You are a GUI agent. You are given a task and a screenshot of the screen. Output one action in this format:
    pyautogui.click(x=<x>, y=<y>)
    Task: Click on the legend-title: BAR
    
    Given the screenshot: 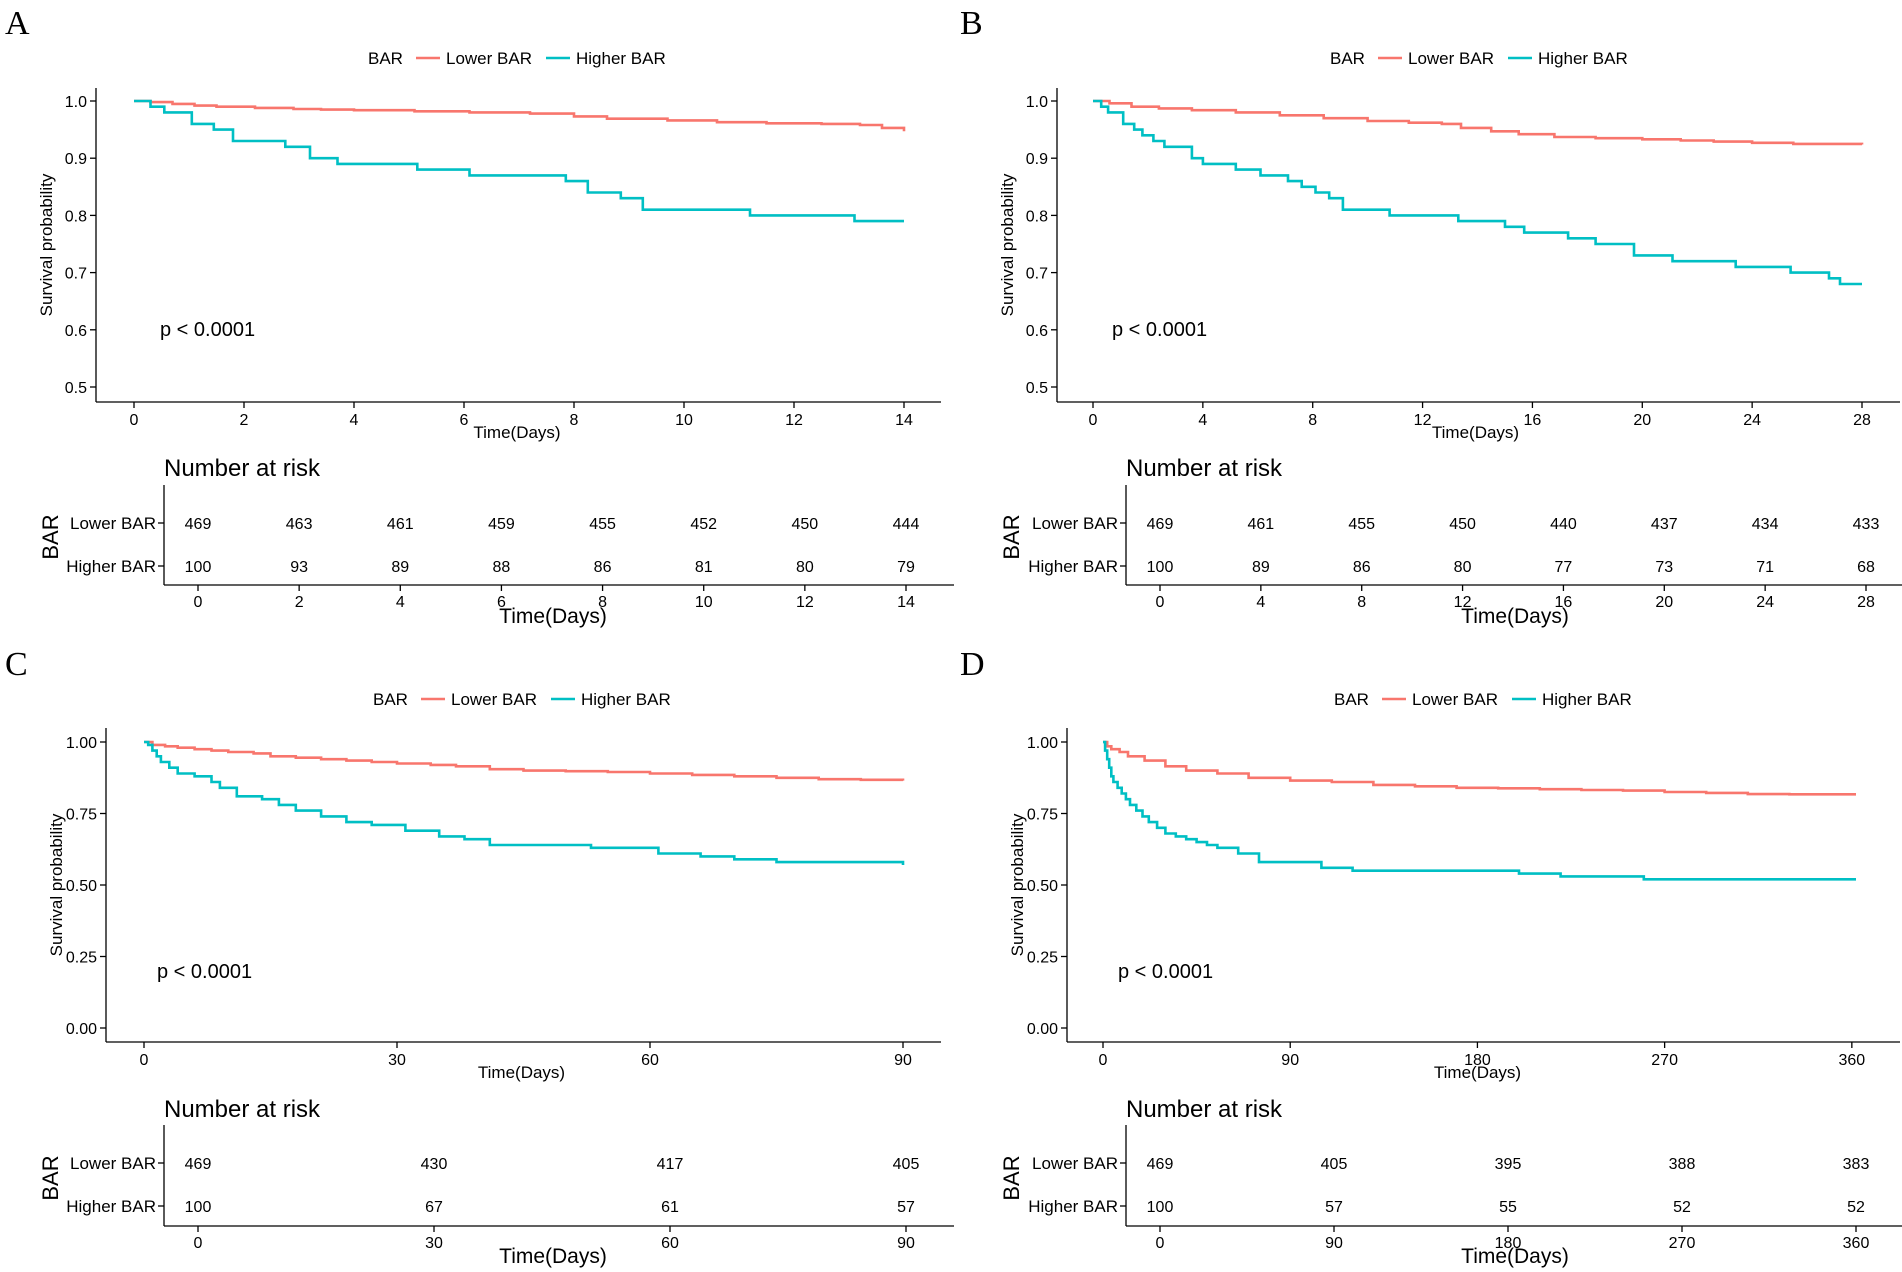 What is the action you would take?
    pyautogui.click(x=1351, y=699)
    